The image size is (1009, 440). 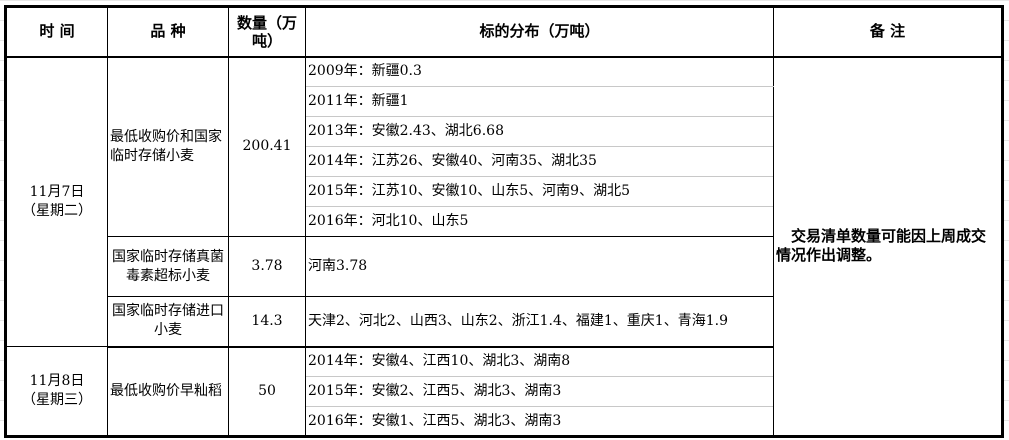 What do you see at coordinates (539, 421) in the screenshot?
I see `distribution-cell: 2016年：安徽1、江西5、湖北3、湖南3` at bounding box center [539, 421].